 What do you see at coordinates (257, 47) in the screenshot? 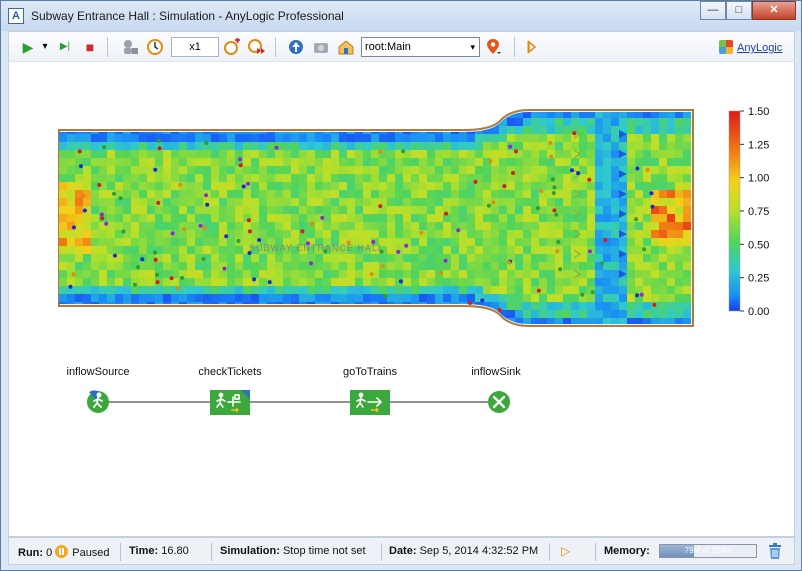
I see `fast-forward-icon` at bounding box center [257, 47].